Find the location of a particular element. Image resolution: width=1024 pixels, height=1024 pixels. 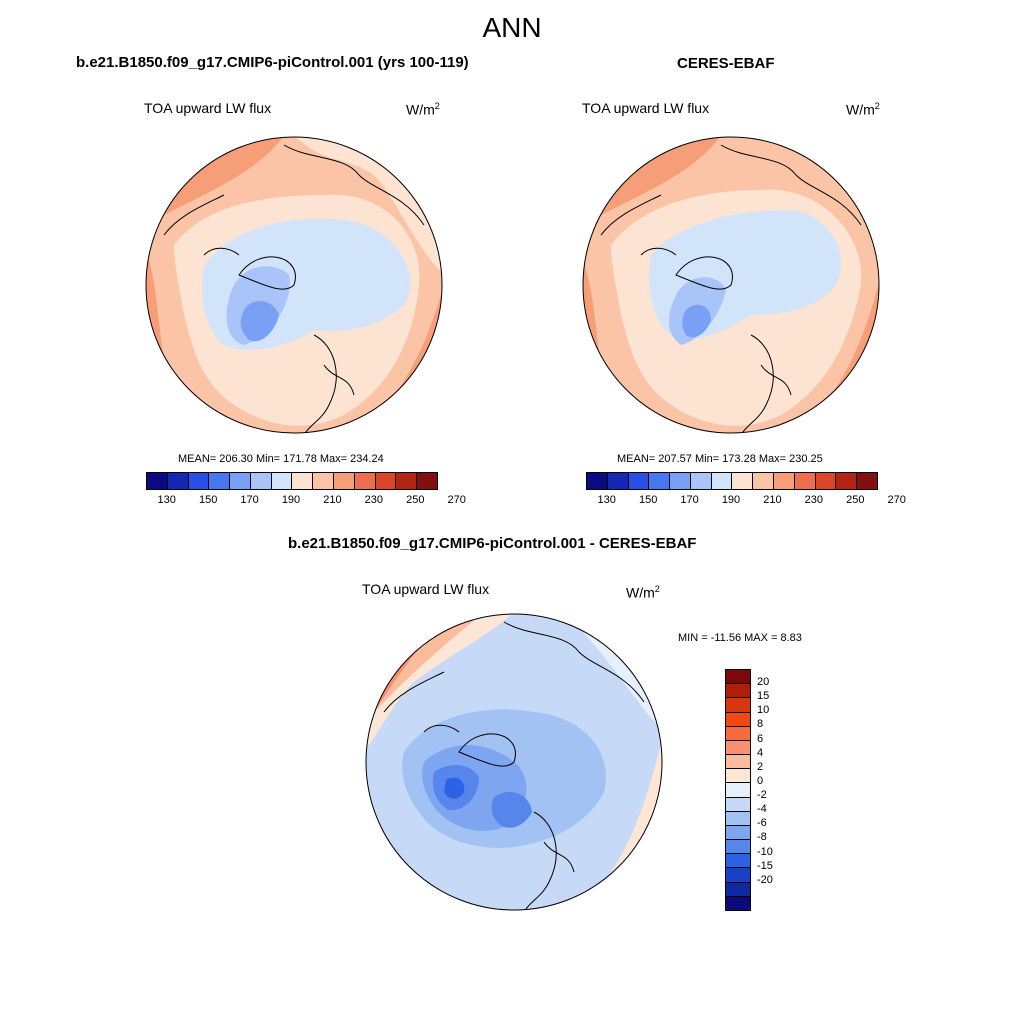

diff-colorbar-tick: 2 is located at coordinates (760, 766).